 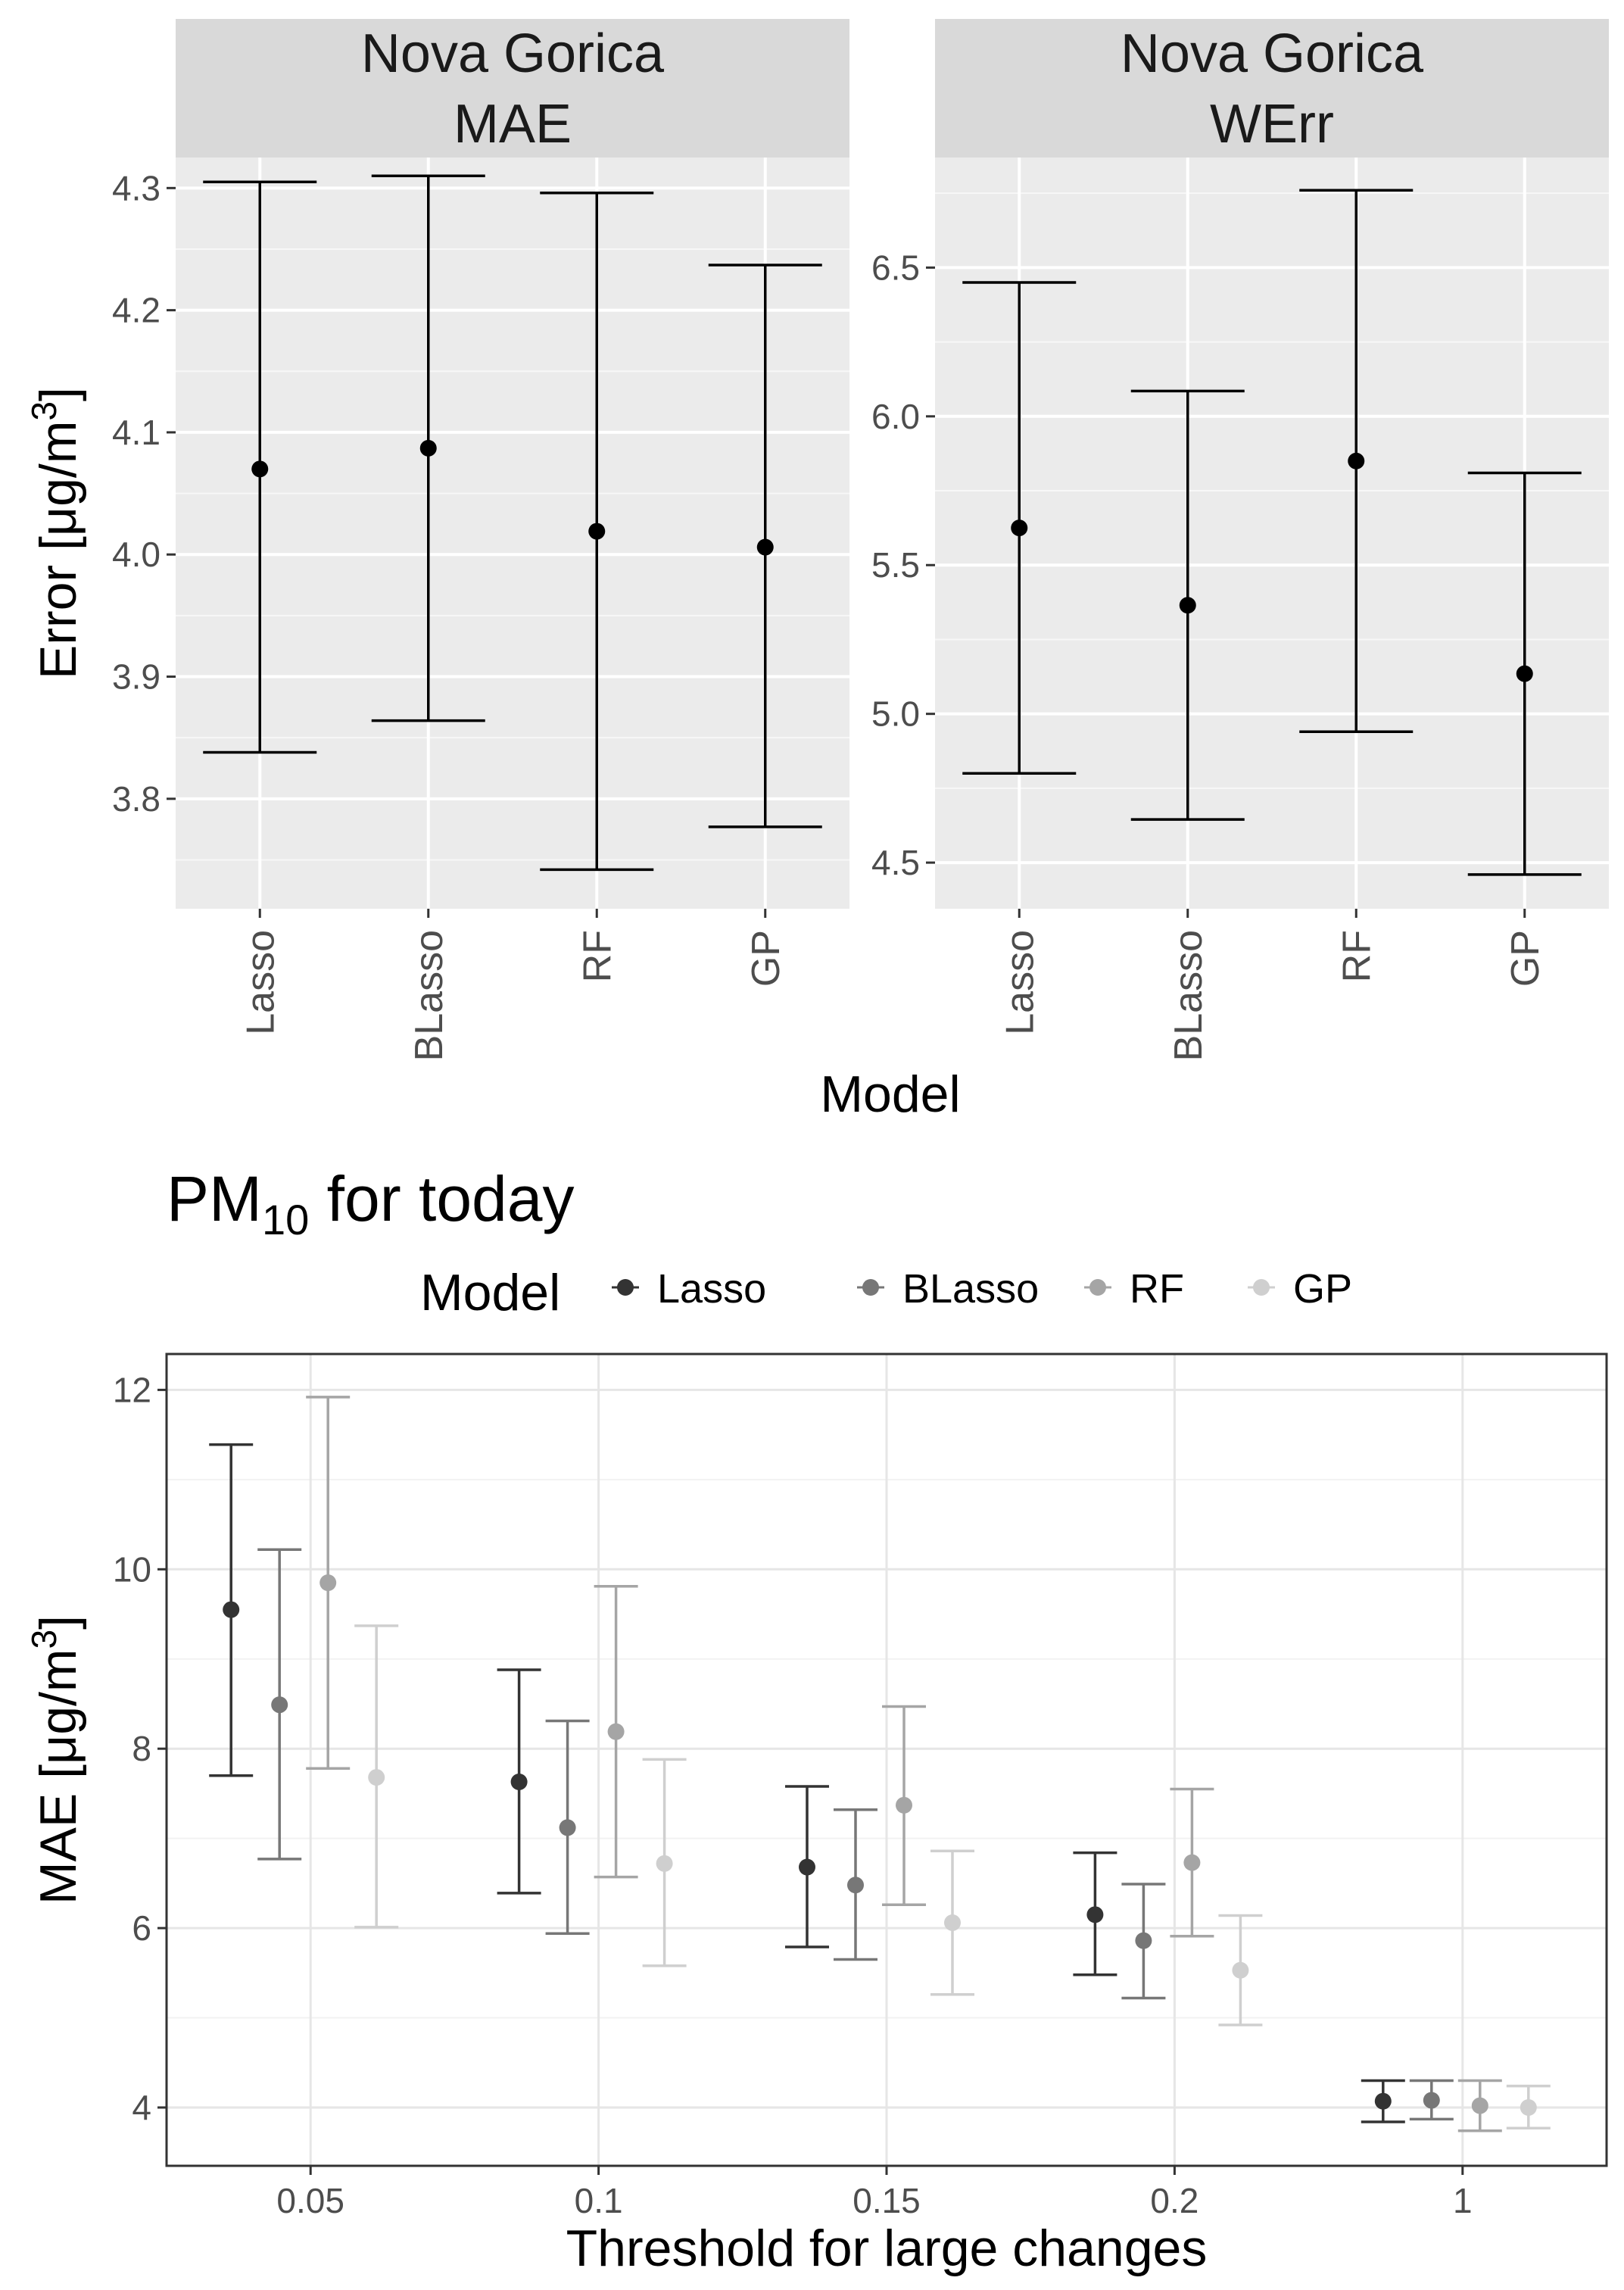 I want to click on y-tick-label: 3.8, so click(x=136, y=799).